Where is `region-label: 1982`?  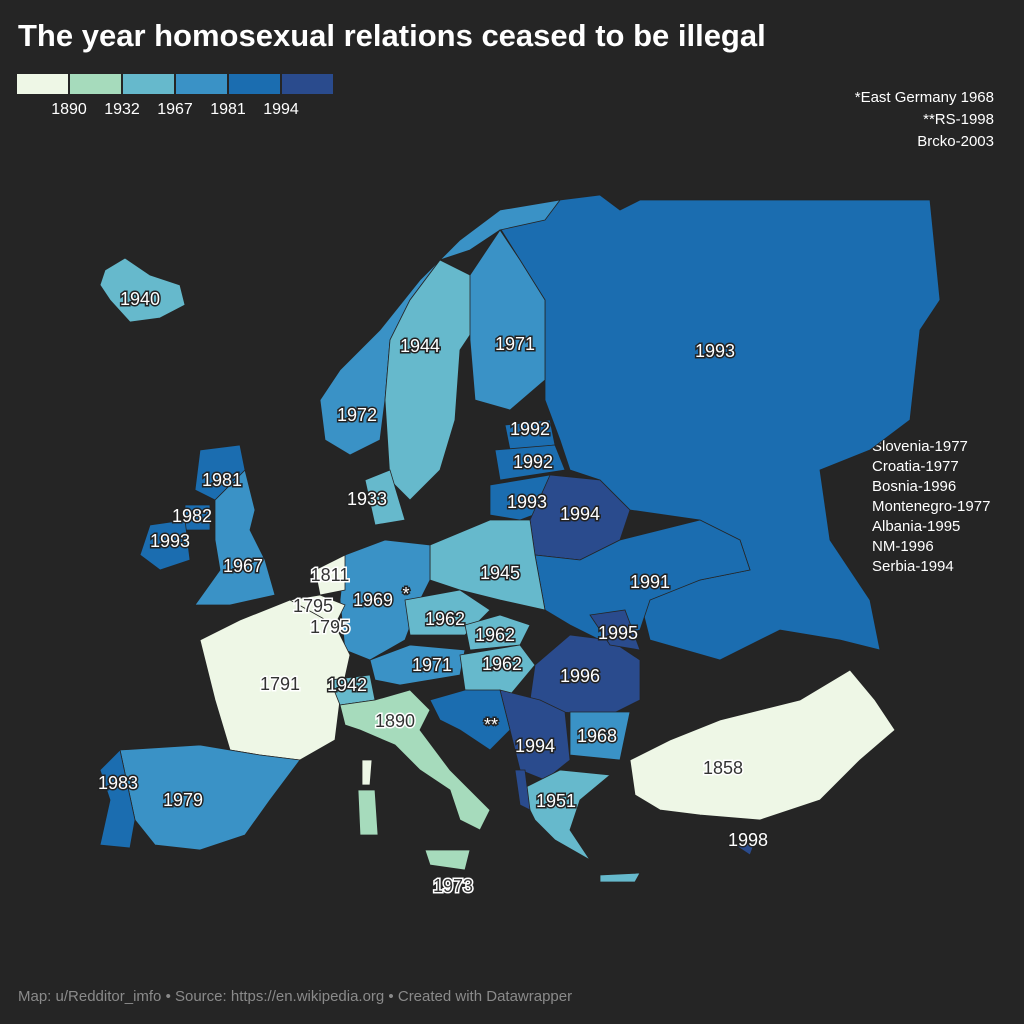
region-label: 1982 is located at coordinates (192, 516).